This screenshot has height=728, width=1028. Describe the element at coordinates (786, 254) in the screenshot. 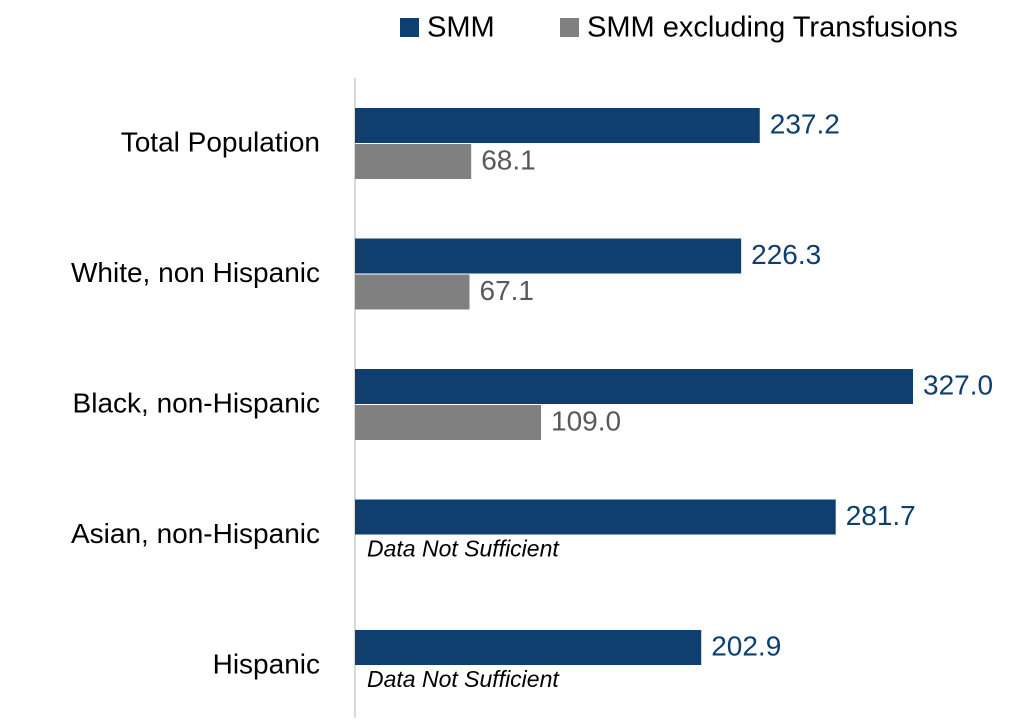

I see `value-label: 226.3` at that location.